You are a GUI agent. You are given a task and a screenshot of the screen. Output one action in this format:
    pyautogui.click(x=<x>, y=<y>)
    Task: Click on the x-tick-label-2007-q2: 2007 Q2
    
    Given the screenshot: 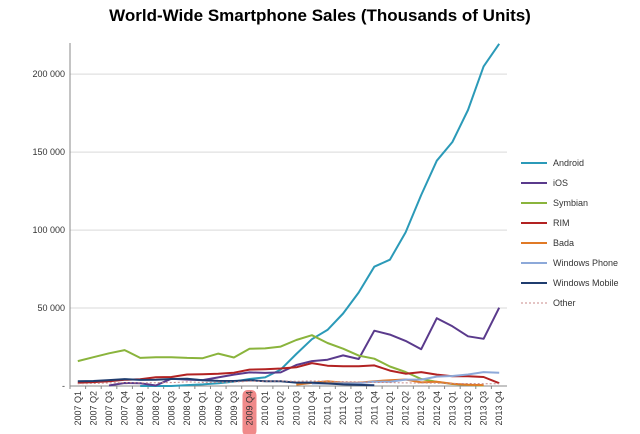 What is the action you would take?
    pyautogui.click(x=93, y=408)
    